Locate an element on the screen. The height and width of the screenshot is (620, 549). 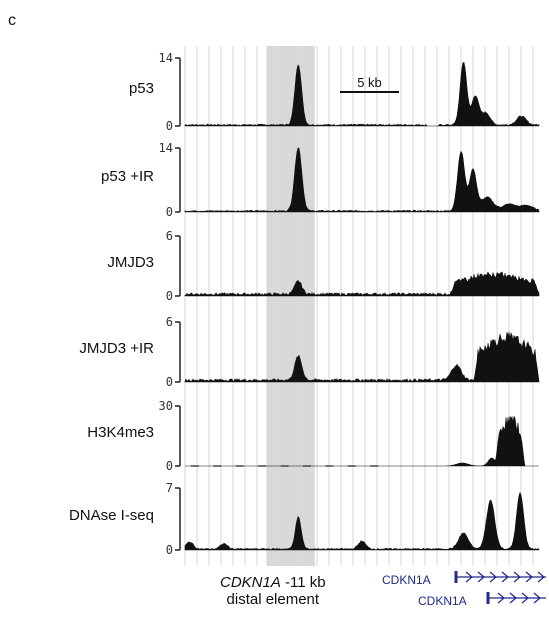
region-caption-gene: CDKN1A is located at coordinates (250, 582).